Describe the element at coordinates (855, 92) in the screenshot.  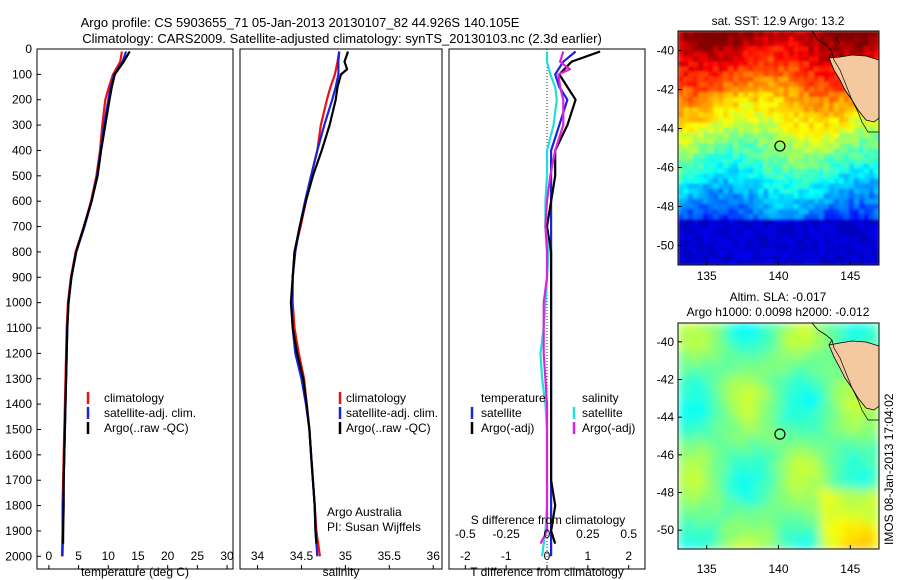
I see `shelf-contour` at that location.